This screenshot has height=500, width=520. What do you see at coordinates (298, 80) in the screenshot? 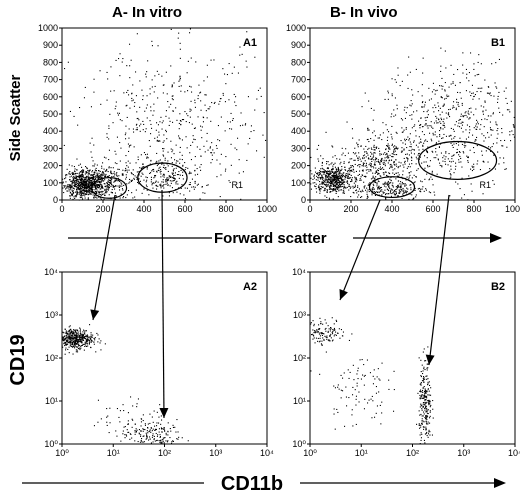
I see `y-tick-label: 700` at bounding box center [298, 80].